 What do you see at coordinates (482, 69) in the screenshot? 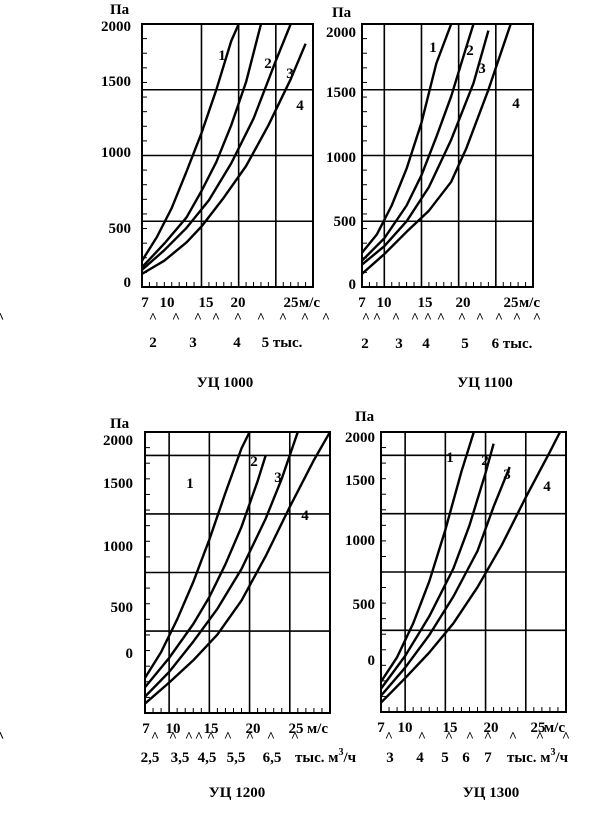
I see `curve-label: 3` at bounding box center [482, 69].